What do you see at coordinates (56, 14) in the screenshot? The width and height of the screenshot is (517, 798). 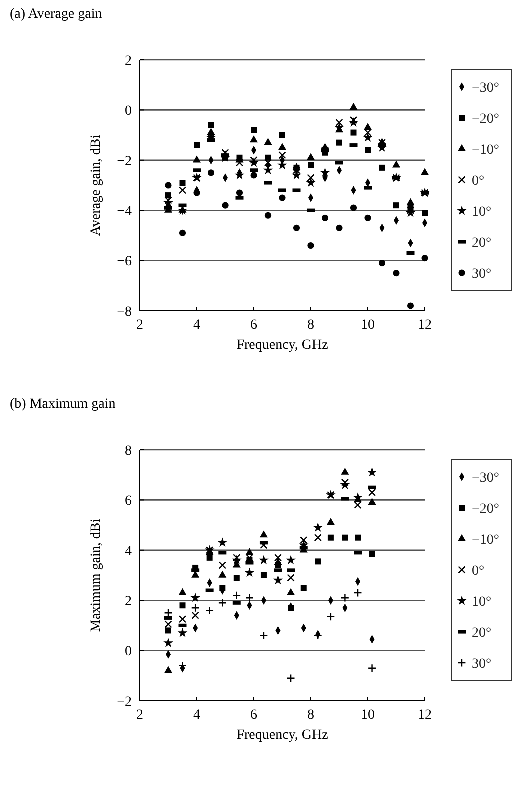 I see `chart-title: (a) Average gain` at bounding box center [56, 14].